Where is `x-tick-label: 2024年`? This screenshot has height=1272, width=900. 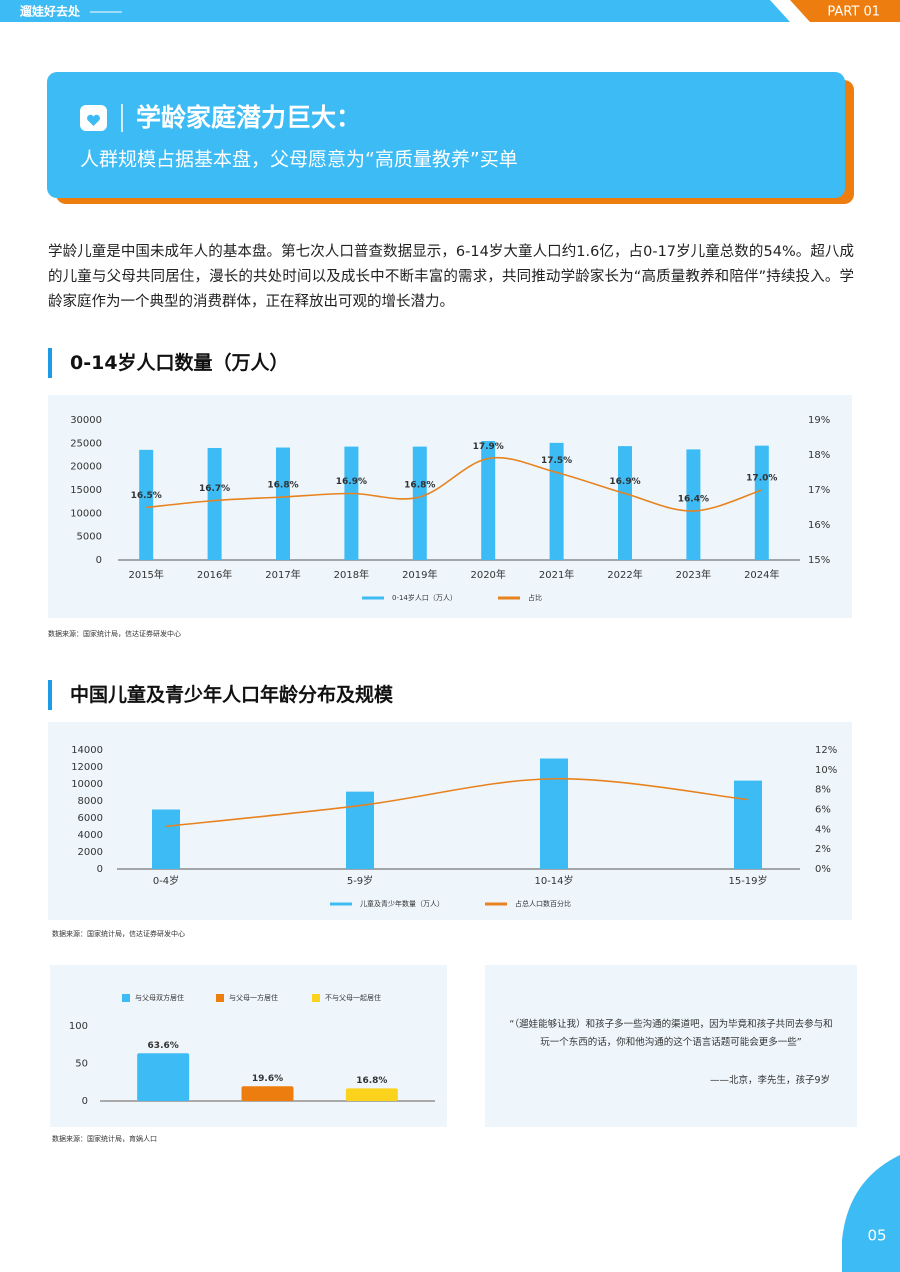 x-tick-label: 2024年 is located at coordinates (761, 574).